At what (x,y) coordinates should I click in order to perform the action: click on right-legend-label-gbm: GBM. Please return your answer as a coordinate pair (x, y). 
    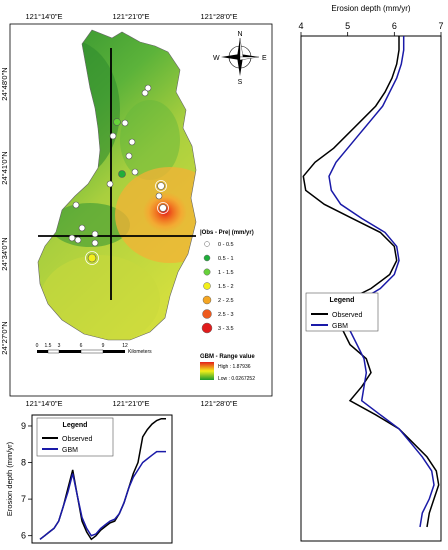
    Looking at the image, I should click on (340, 326).